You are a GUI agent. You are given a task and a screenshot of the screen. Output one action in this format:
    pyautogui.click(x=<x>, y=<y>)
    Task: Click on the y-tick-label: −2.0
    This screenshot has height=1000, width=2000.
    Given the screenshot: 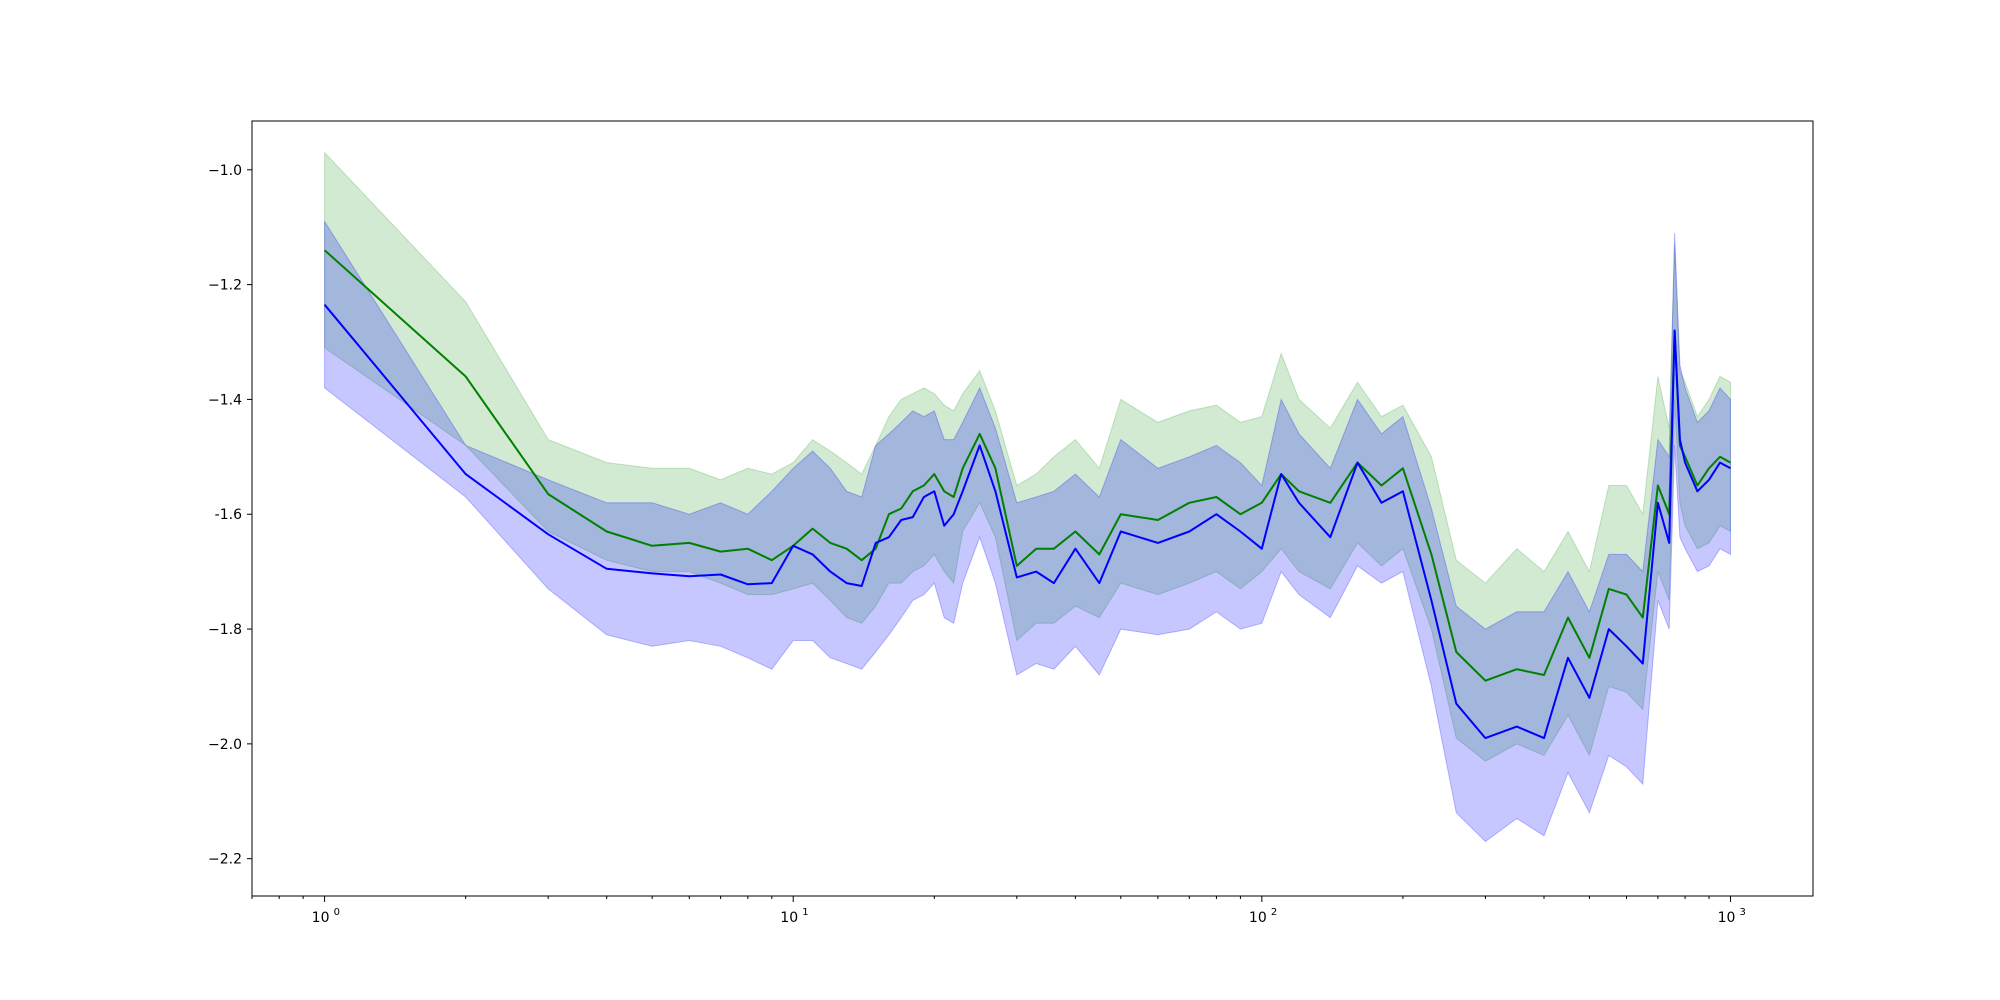 What is the action you would take?
    pyautogui.click(x=225, y=745)
    